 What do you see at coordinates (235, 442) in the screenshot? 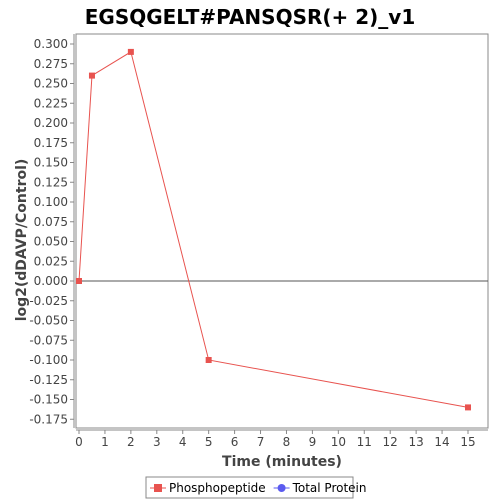
I see `x-tick-label: 6` at bounding box center [235, 442].